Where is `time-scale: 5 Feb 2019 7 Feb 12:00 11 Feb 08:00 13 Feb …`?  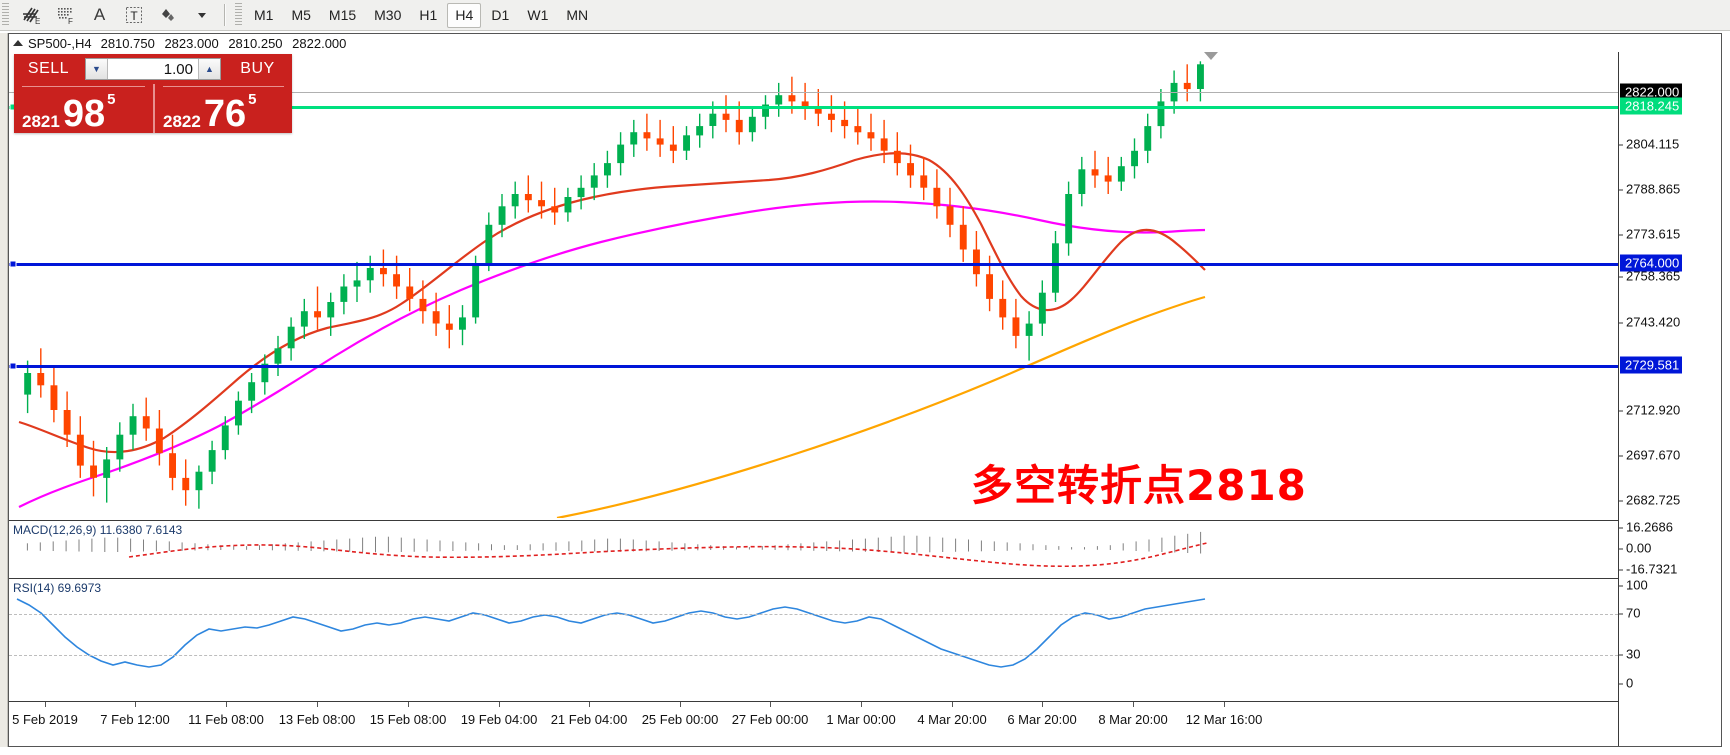 time-scale: 5 Feb 2019 7 Feb 12:00 11 Feb 08:00 13 Feb … is located at coordinates (813, 723).